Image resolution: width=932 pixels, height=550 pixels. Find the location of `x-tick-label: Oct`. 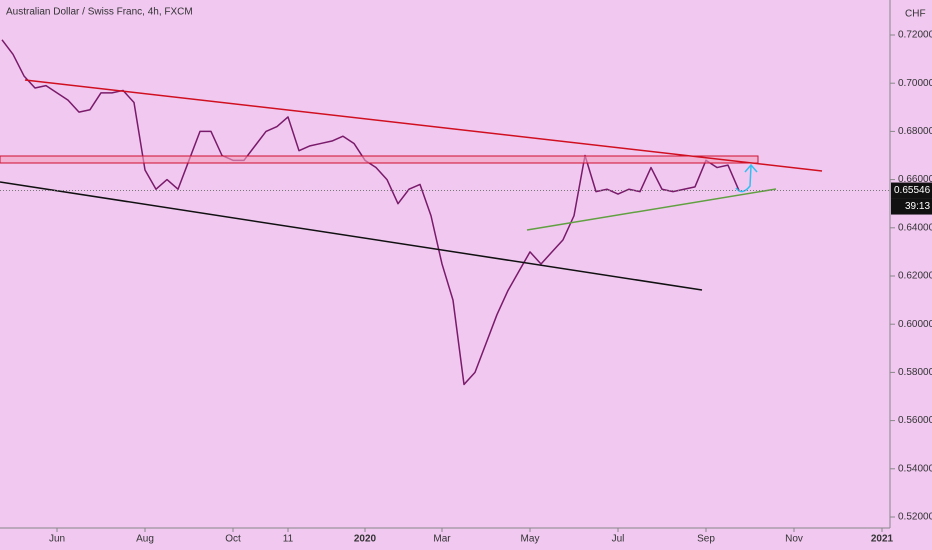

x-tick-label: Oct is located at coordinates (233, 539).